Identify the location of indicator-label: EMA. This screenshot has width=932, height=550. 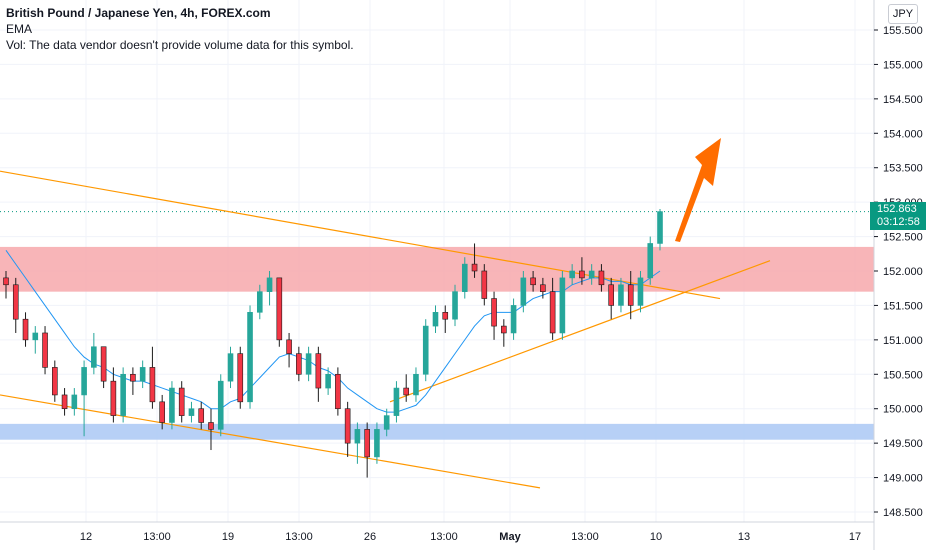
(19, 29).